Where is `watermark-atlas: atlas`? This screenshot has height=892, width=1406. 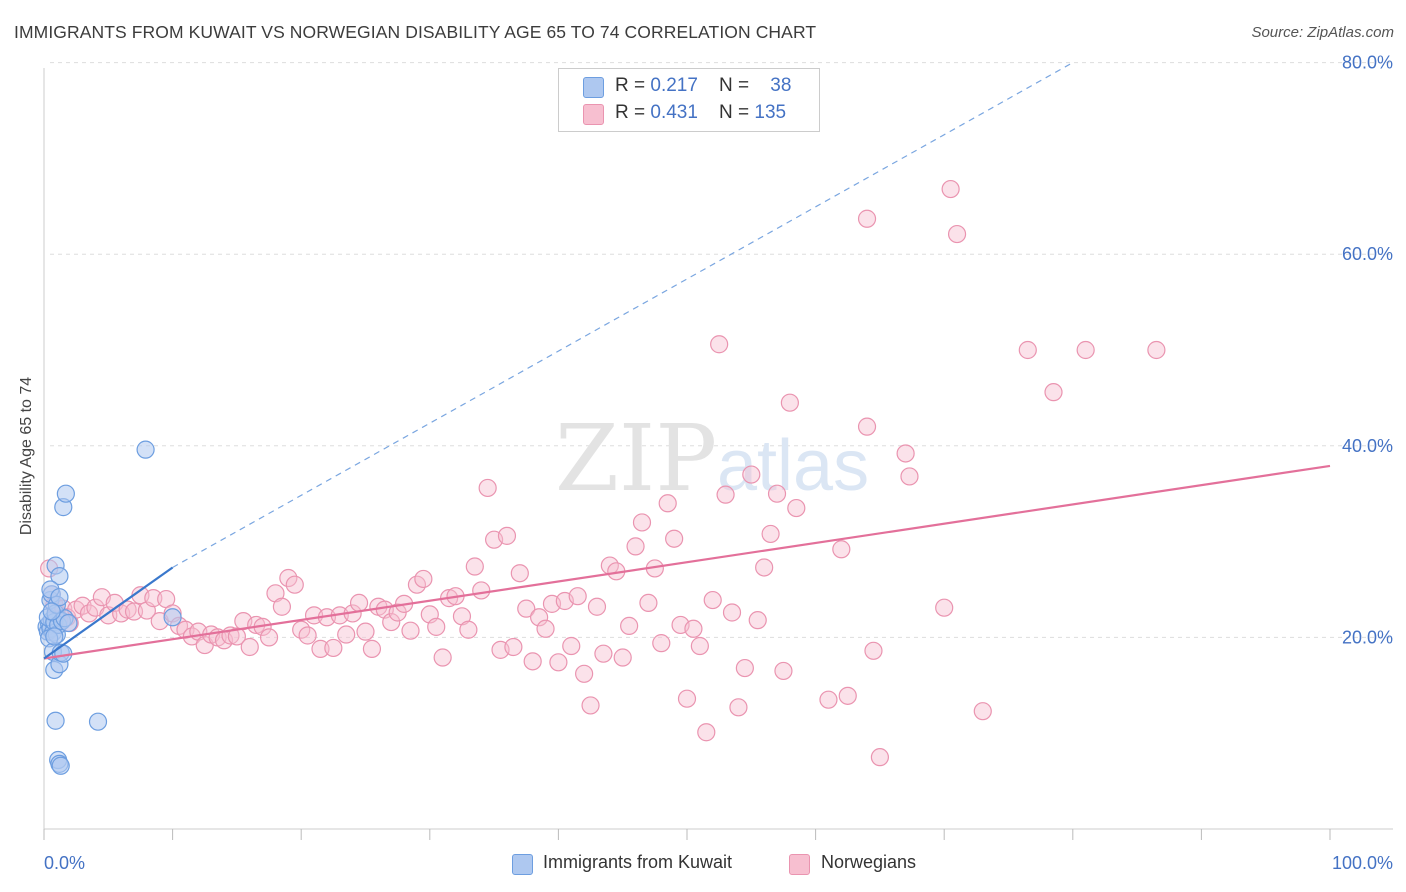
watermark-atlas: atlas is located at coordinates (793, 466).